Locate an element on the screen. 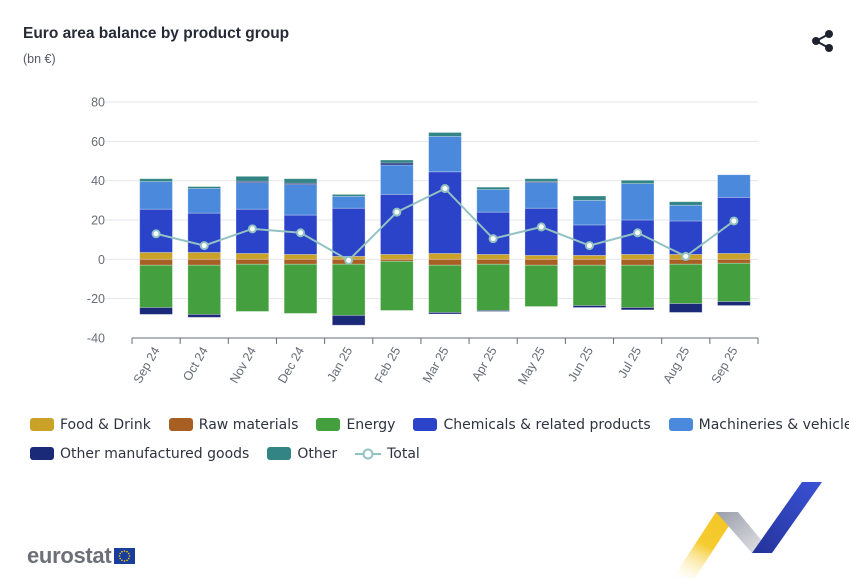 This screenshot has height=582, width=849. legend-label: Energy is located at coordinates (371, 424).